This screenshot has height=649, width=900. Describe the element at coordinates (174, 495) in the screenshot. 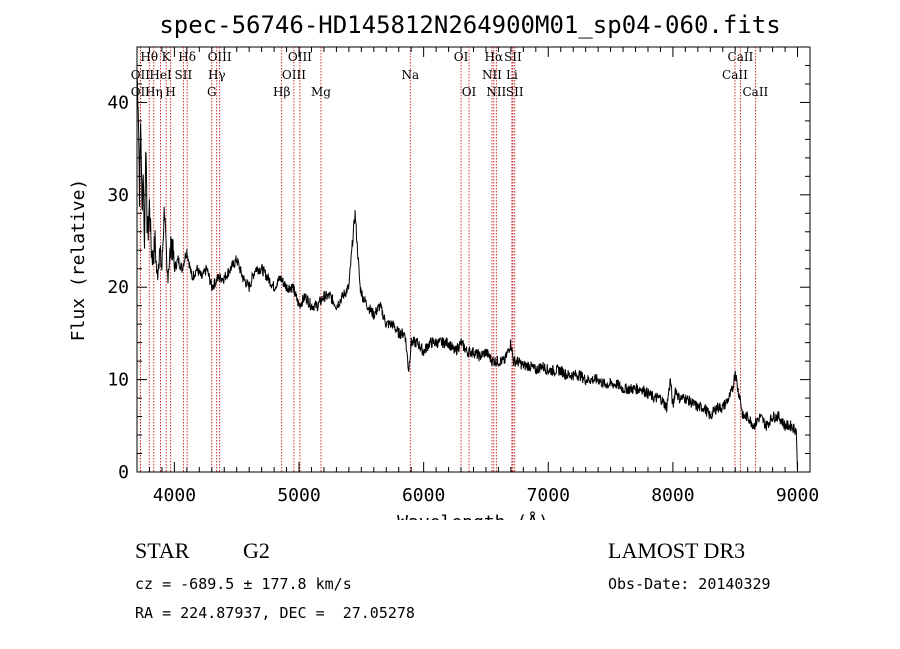

I see `x-tick-label: 4000` at that location.